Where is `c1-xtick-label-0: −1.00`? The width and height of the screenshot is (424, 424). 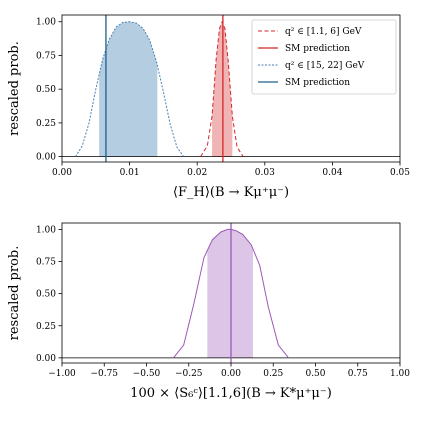
c1-xtick-label-0: −1.00 is located at coordinates (62, 374).